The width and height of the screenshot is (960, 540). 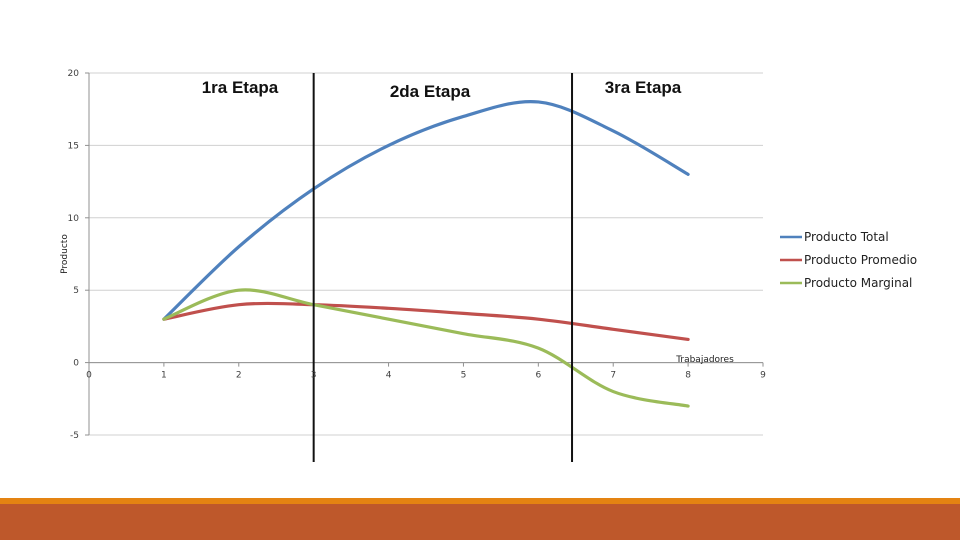 I want to click on y-tick-label: 20, so click(x=74, y=74).